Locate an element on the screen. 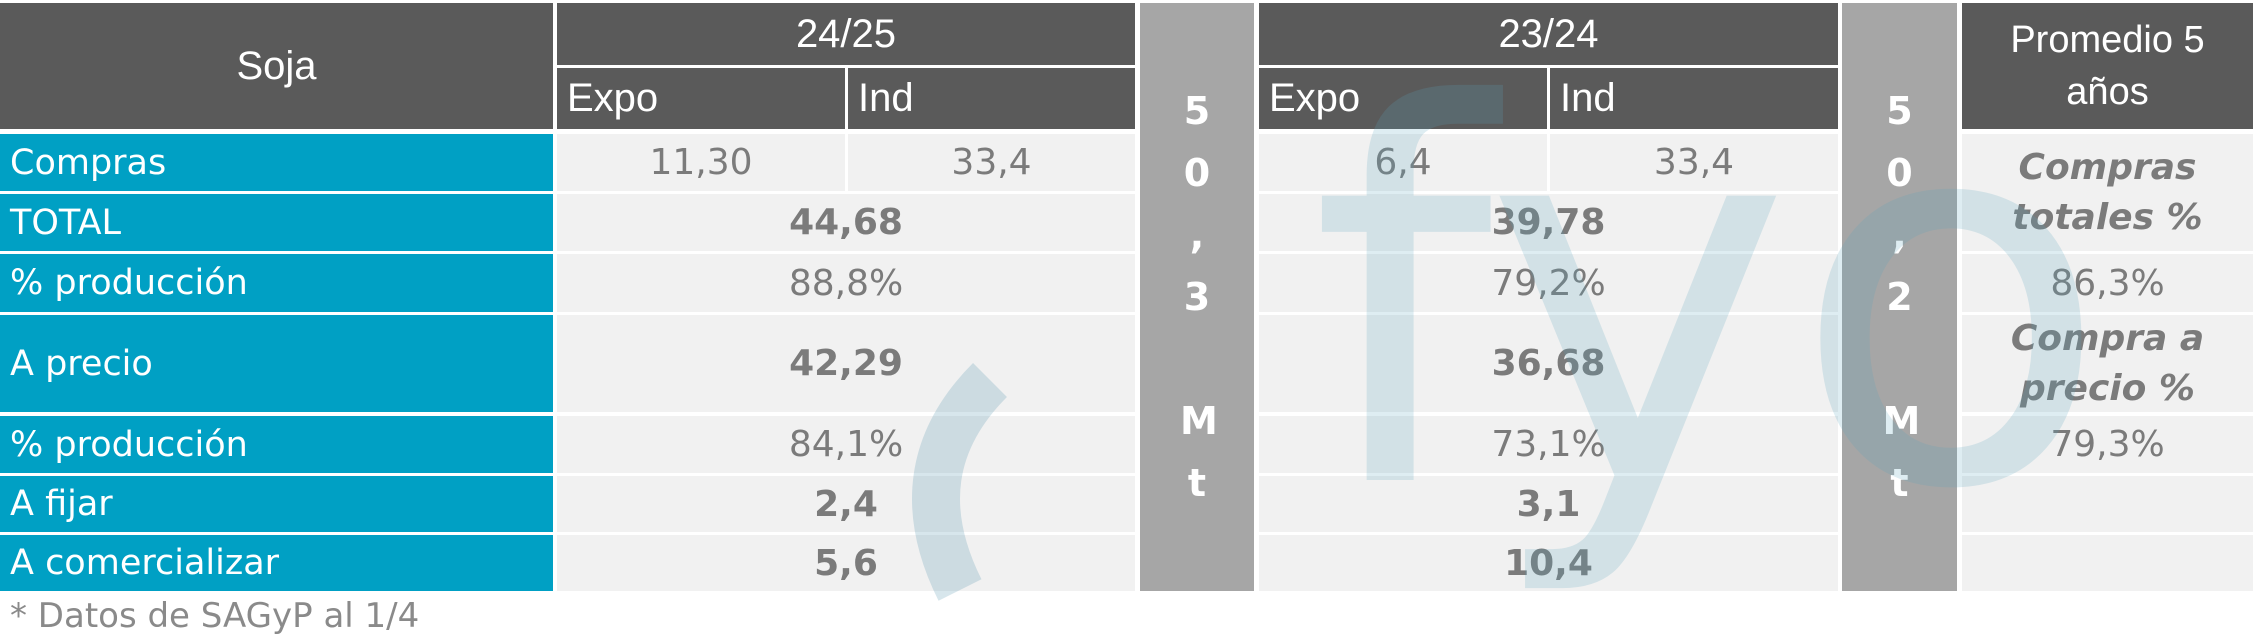  cell-a-fijar-2425: 2,4 is located at coordinates (846, 504).